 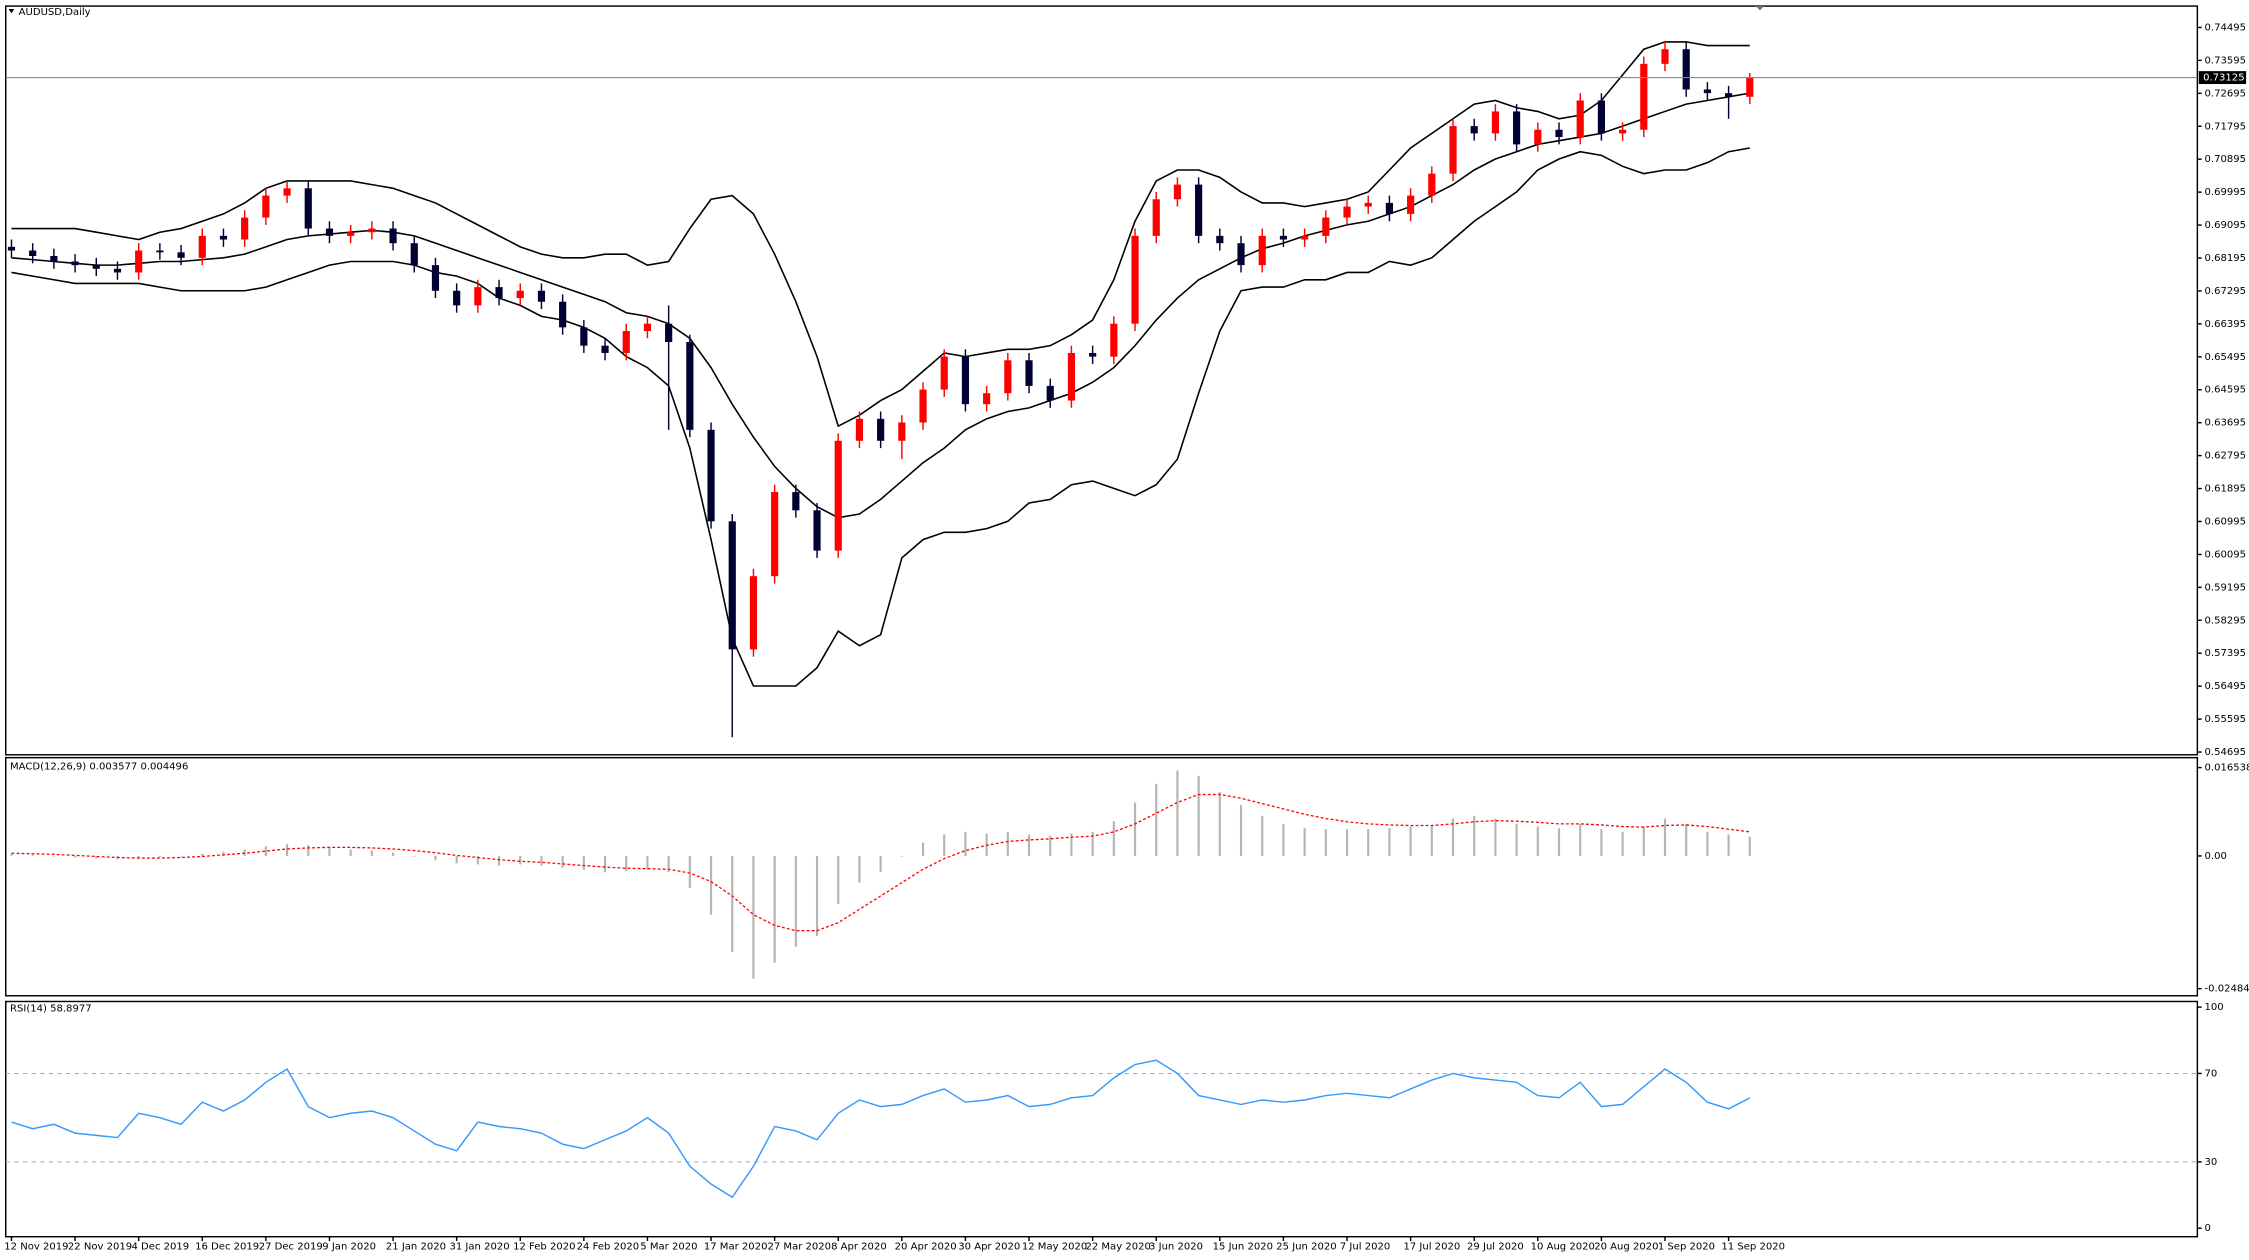 I want to click on x-tick-label: 4 Dec 2019, so click(x=160, y=1247).